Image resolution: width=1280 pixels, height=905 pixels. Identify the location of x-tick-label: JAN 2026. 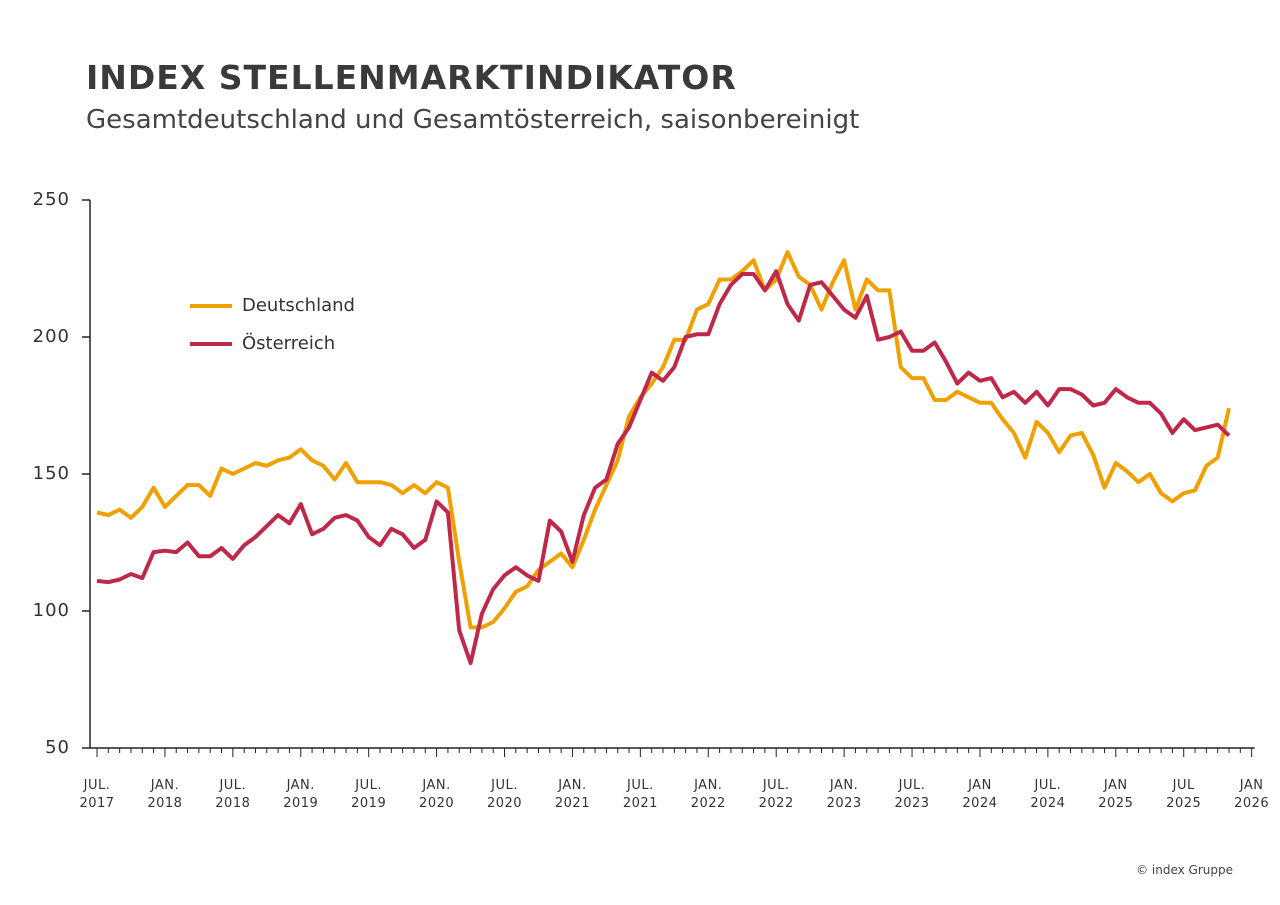
(1252, 794).